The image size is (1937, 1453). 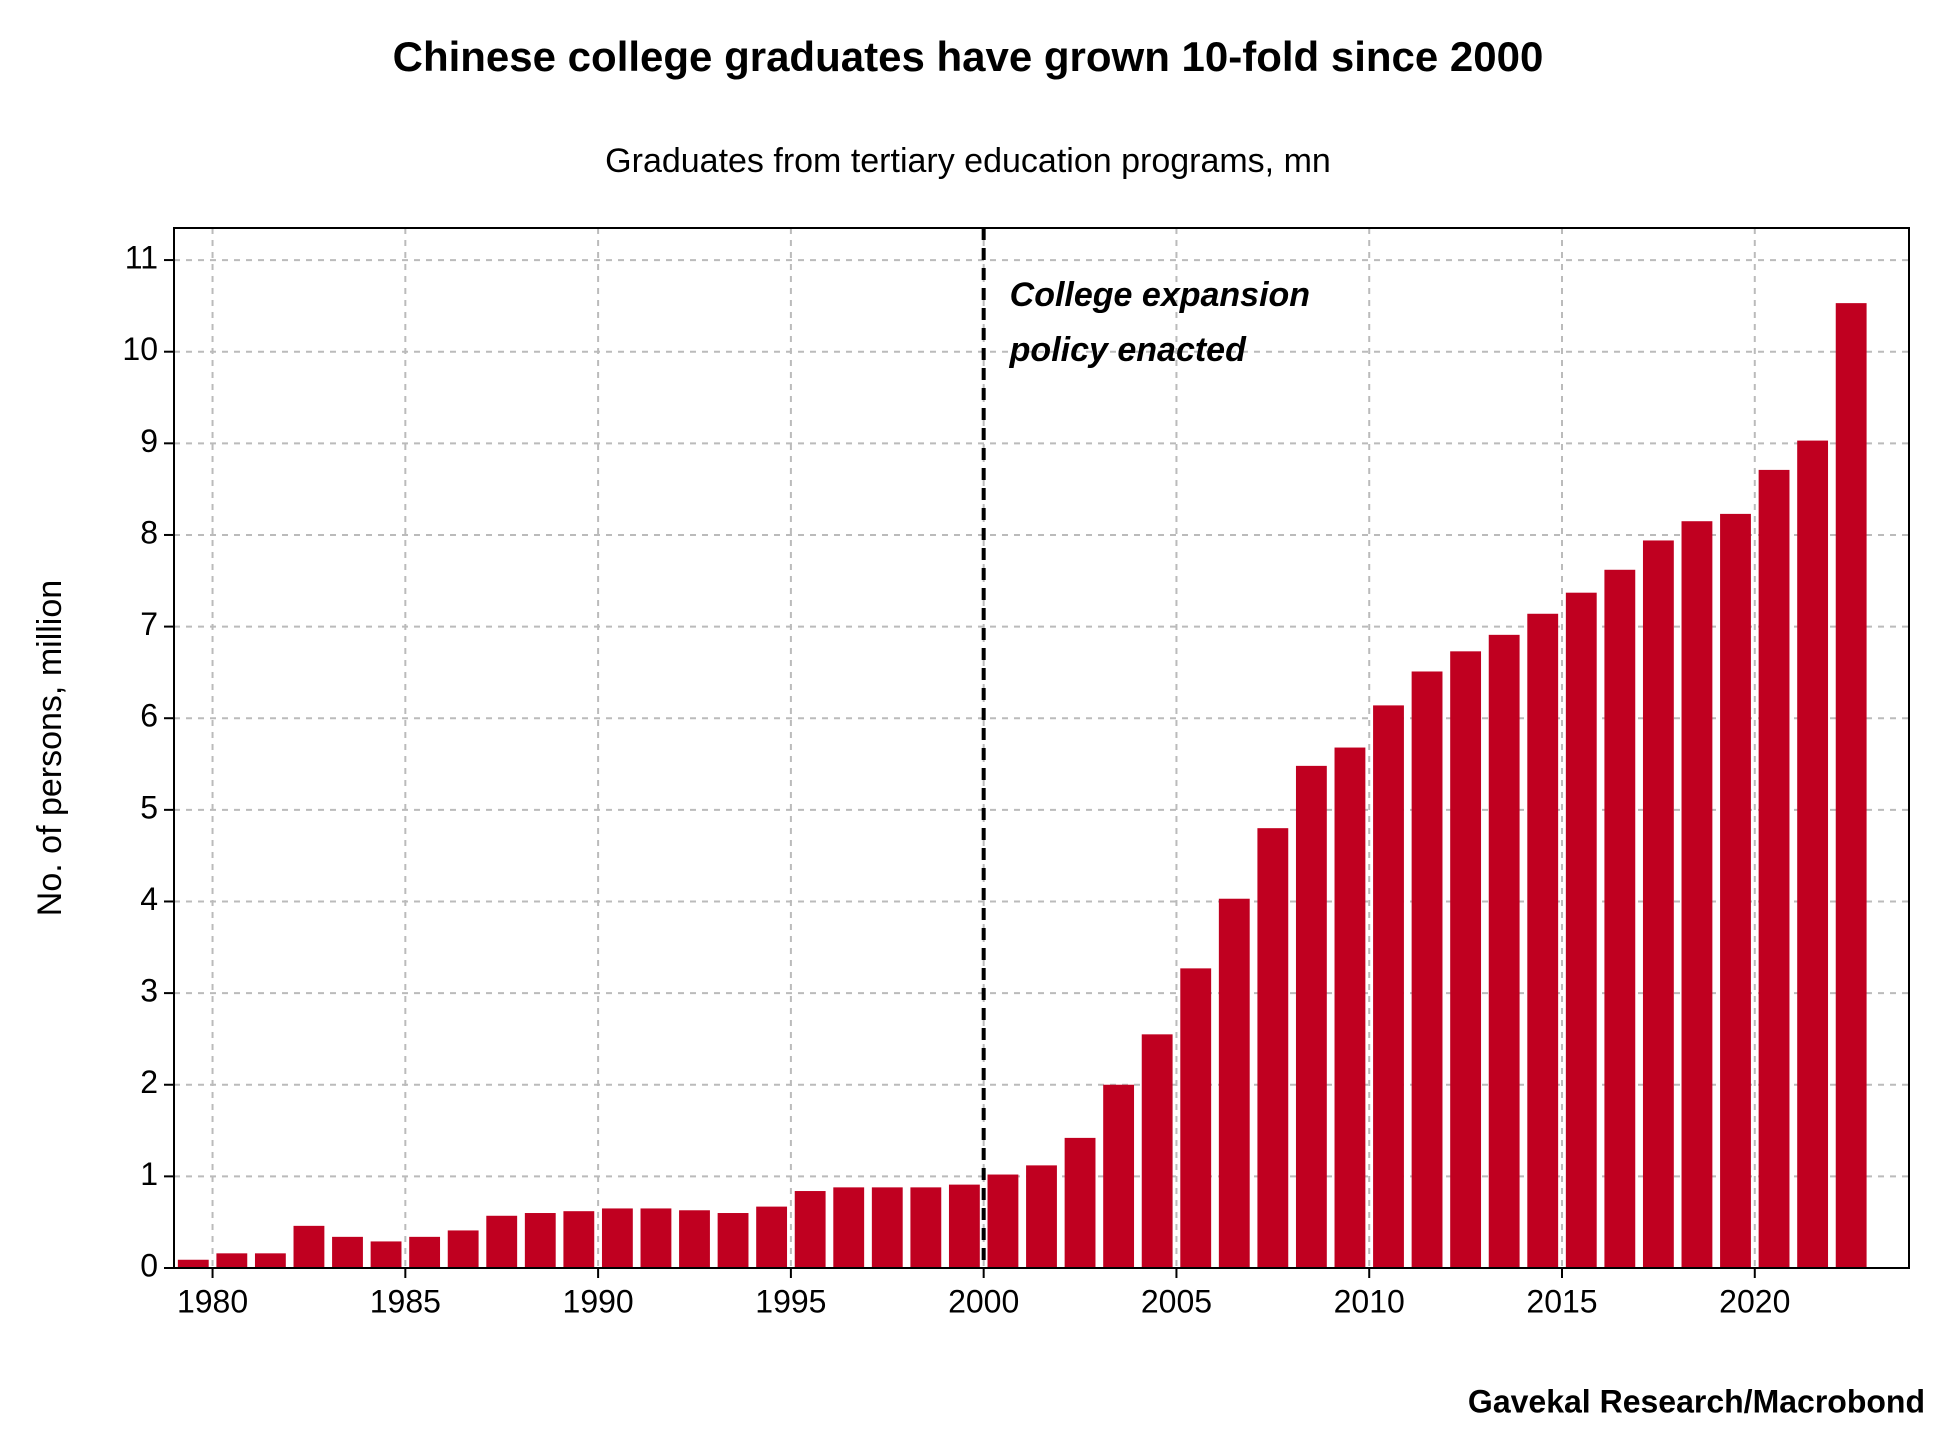 What do you see at coordinates (1128, 350) in the screenshot?
I see `annotation-text: policy enacted` at bounding box center [1128, 350].